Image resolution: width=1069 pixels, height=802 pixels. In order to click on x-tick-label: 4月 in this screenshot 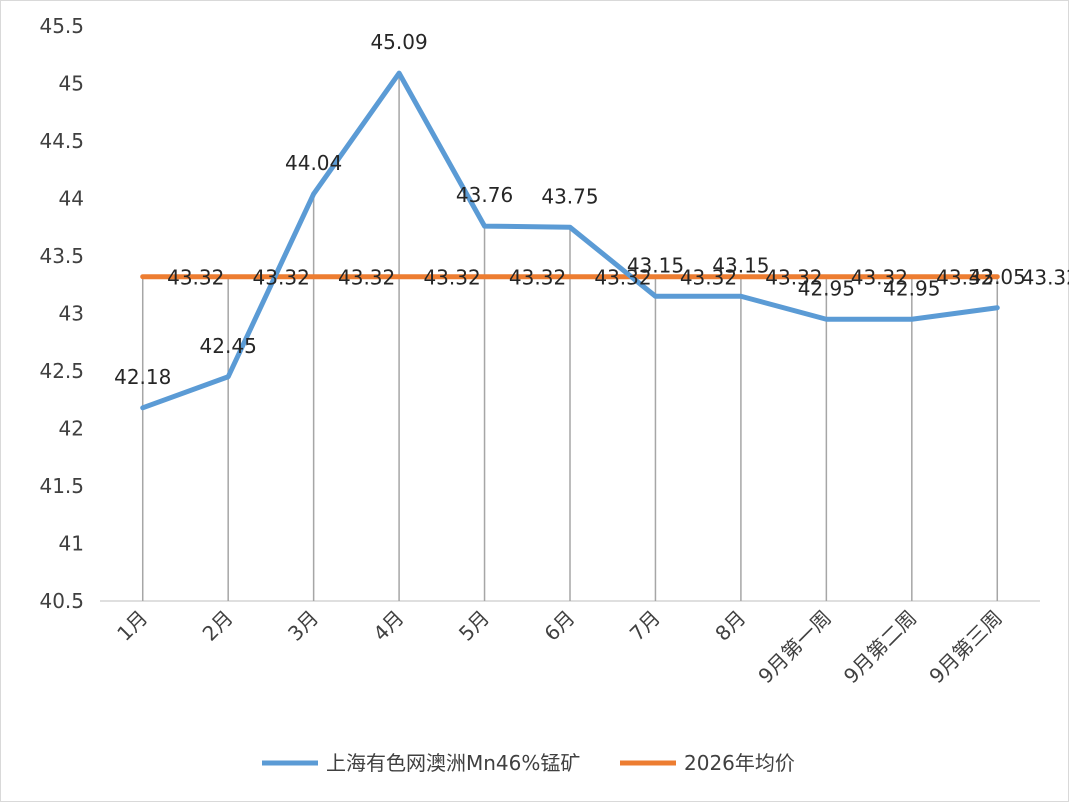, I will do `click(389, 626)`.